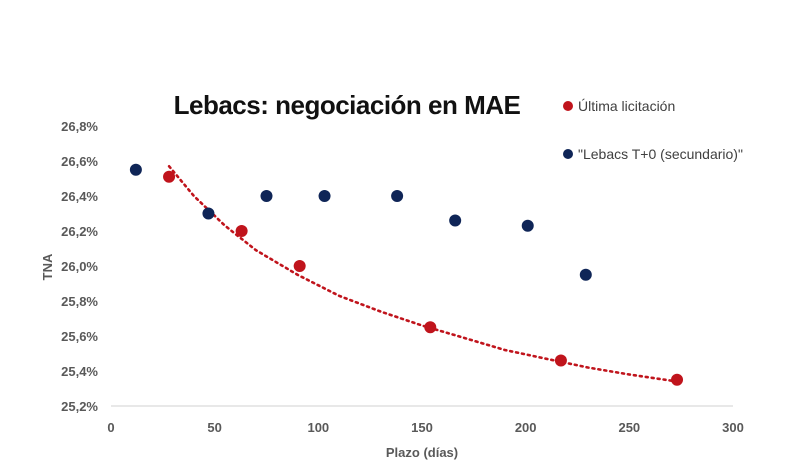  I want to click on y-tick-label: 26,8%, so click(79, 126).